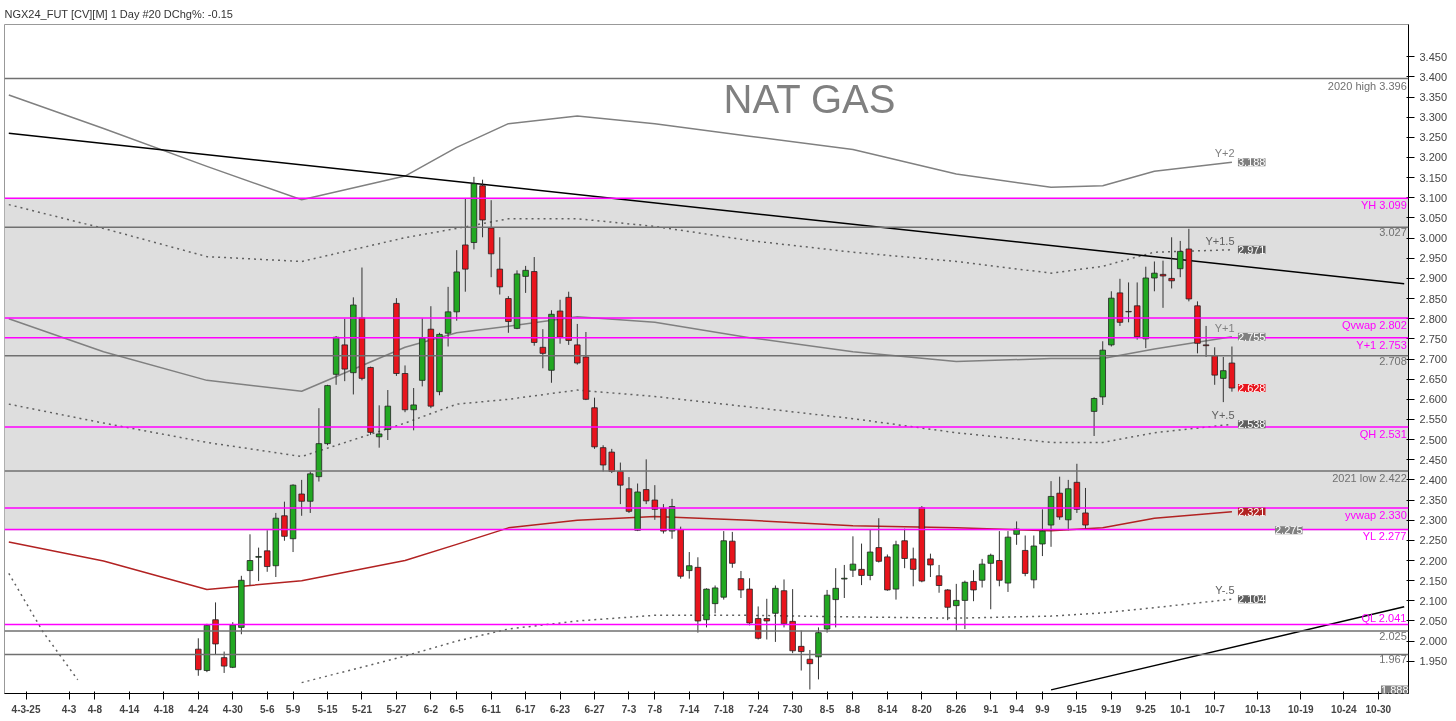 Image resolution: width=1456 pixels, height=721 pixels. I want to click on data-label: 2.755, so click(1251, 336).